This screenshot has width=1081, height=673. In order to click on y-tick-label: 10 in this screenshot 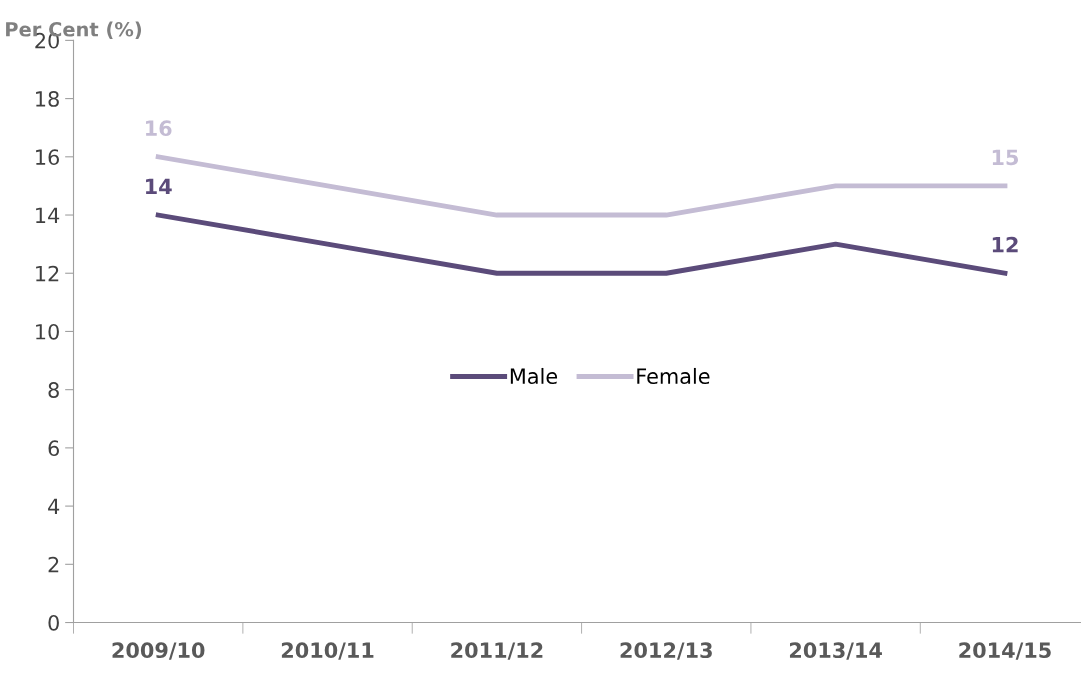, I will do `click(47, 331)`.